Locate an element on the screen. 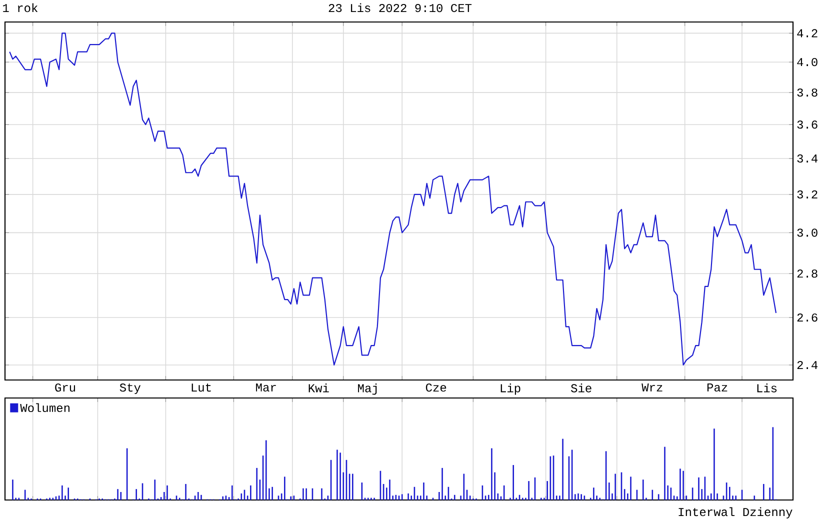 The image size is (832, 526). chart-subtitle: 23 Lis 2022 9:10 CET is located at coordinates (400, 7).